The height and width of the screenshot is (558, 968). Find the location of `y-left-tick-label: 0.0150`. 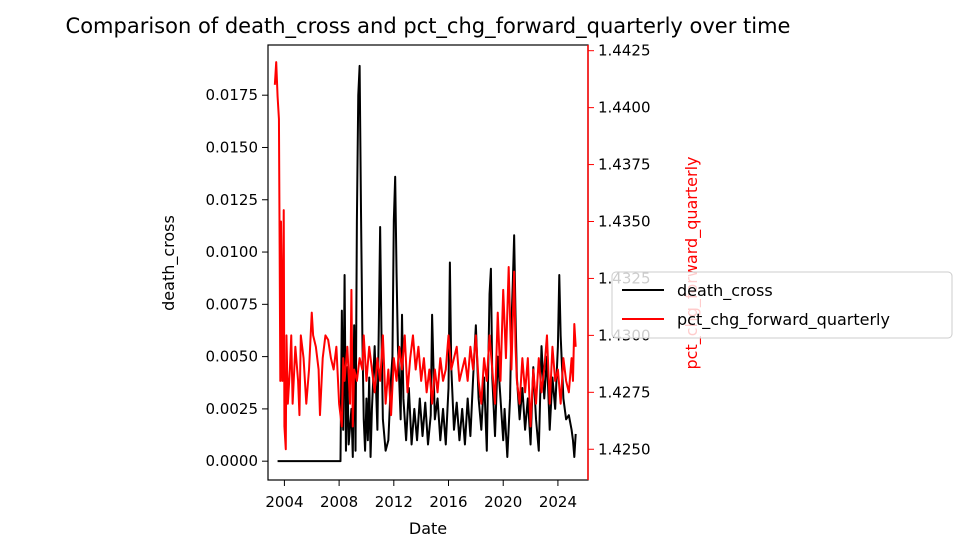

y-left-tick-label: 0.0150 is located at coordinates (232, 147).